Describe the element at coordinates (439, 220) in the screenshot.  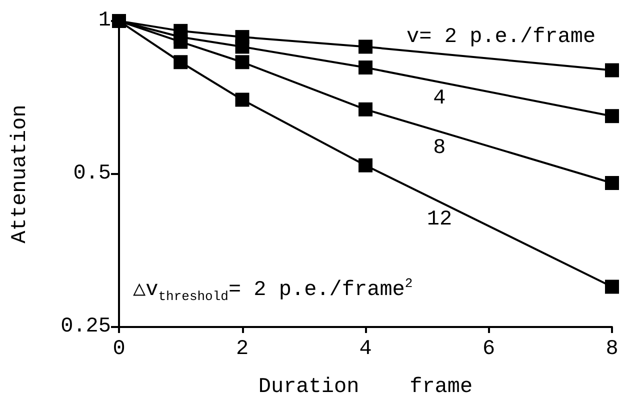
I see `series-label: 12` at that location.